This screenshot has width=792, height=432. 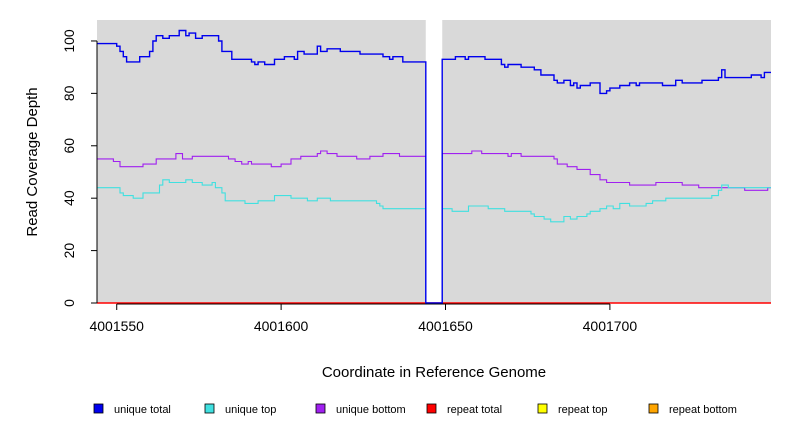 What do you see at coordinates (703, 410) in the screenshot?
I see `legend-label-repeat-bottom: repeat bottom` at bounding box center [703, 410].